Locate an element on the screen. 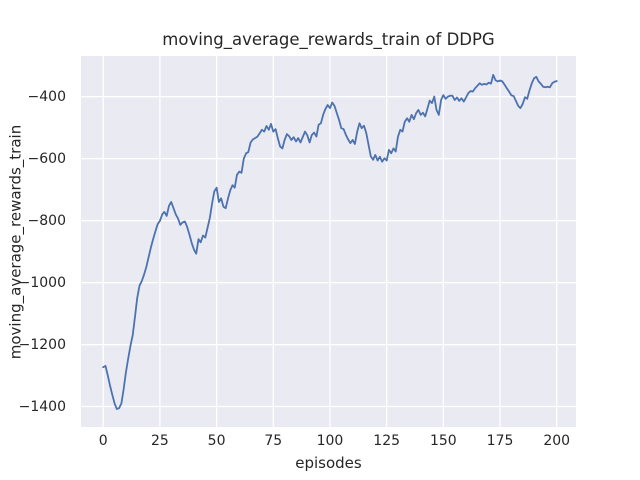  x-tick-label: 75 is located at coordinates (273, 441).